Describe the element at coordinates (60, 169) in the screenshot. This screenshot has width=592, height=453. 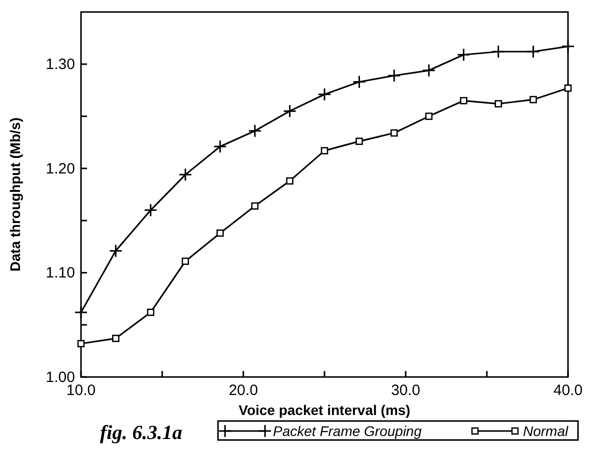
I see `y-tick-label: 1.20` at that location.